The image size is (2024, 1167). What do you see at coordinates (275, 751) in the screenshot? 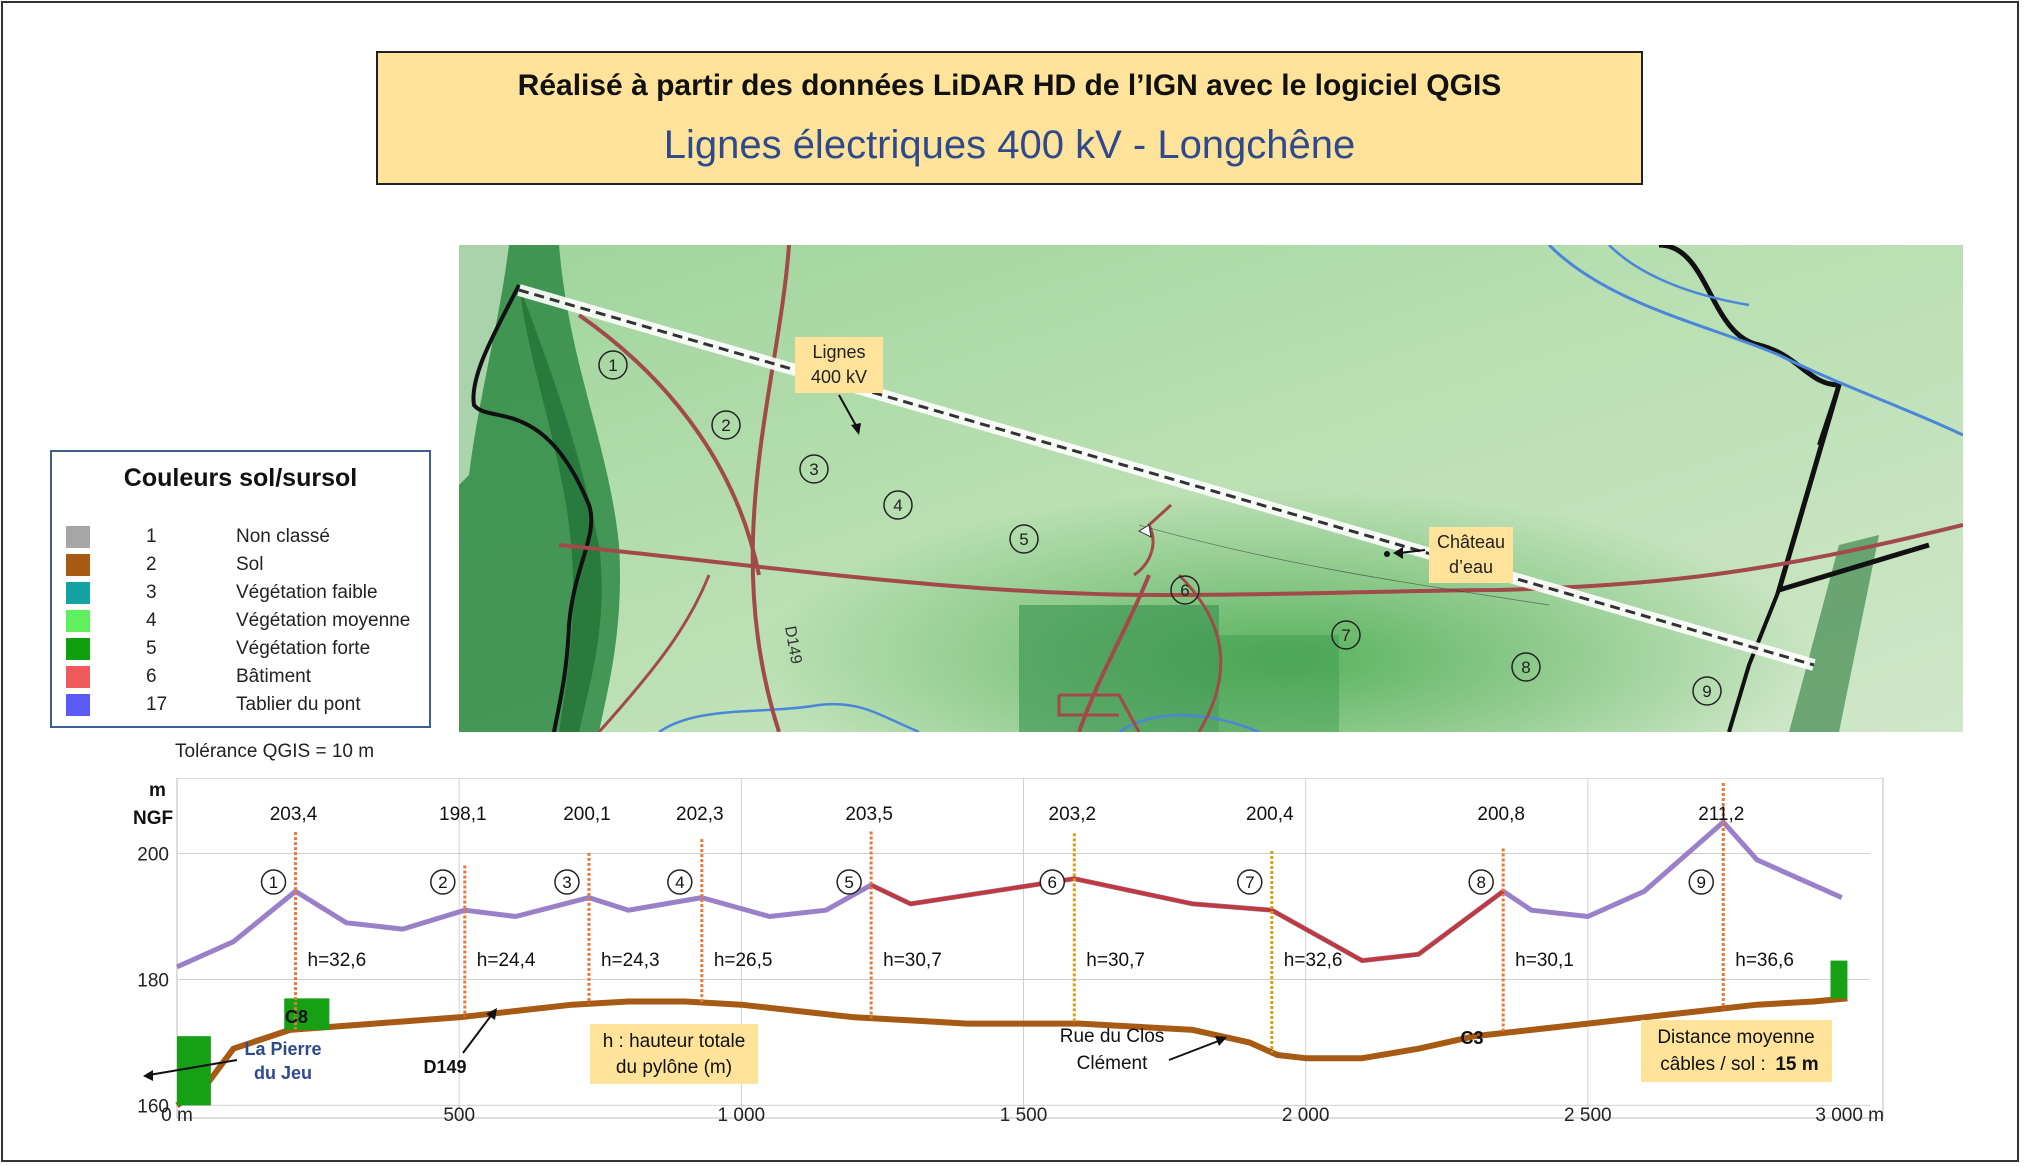
I see `tolerance-note: Tolérance QGIS = 10 m` at bounding box center [275, 751].